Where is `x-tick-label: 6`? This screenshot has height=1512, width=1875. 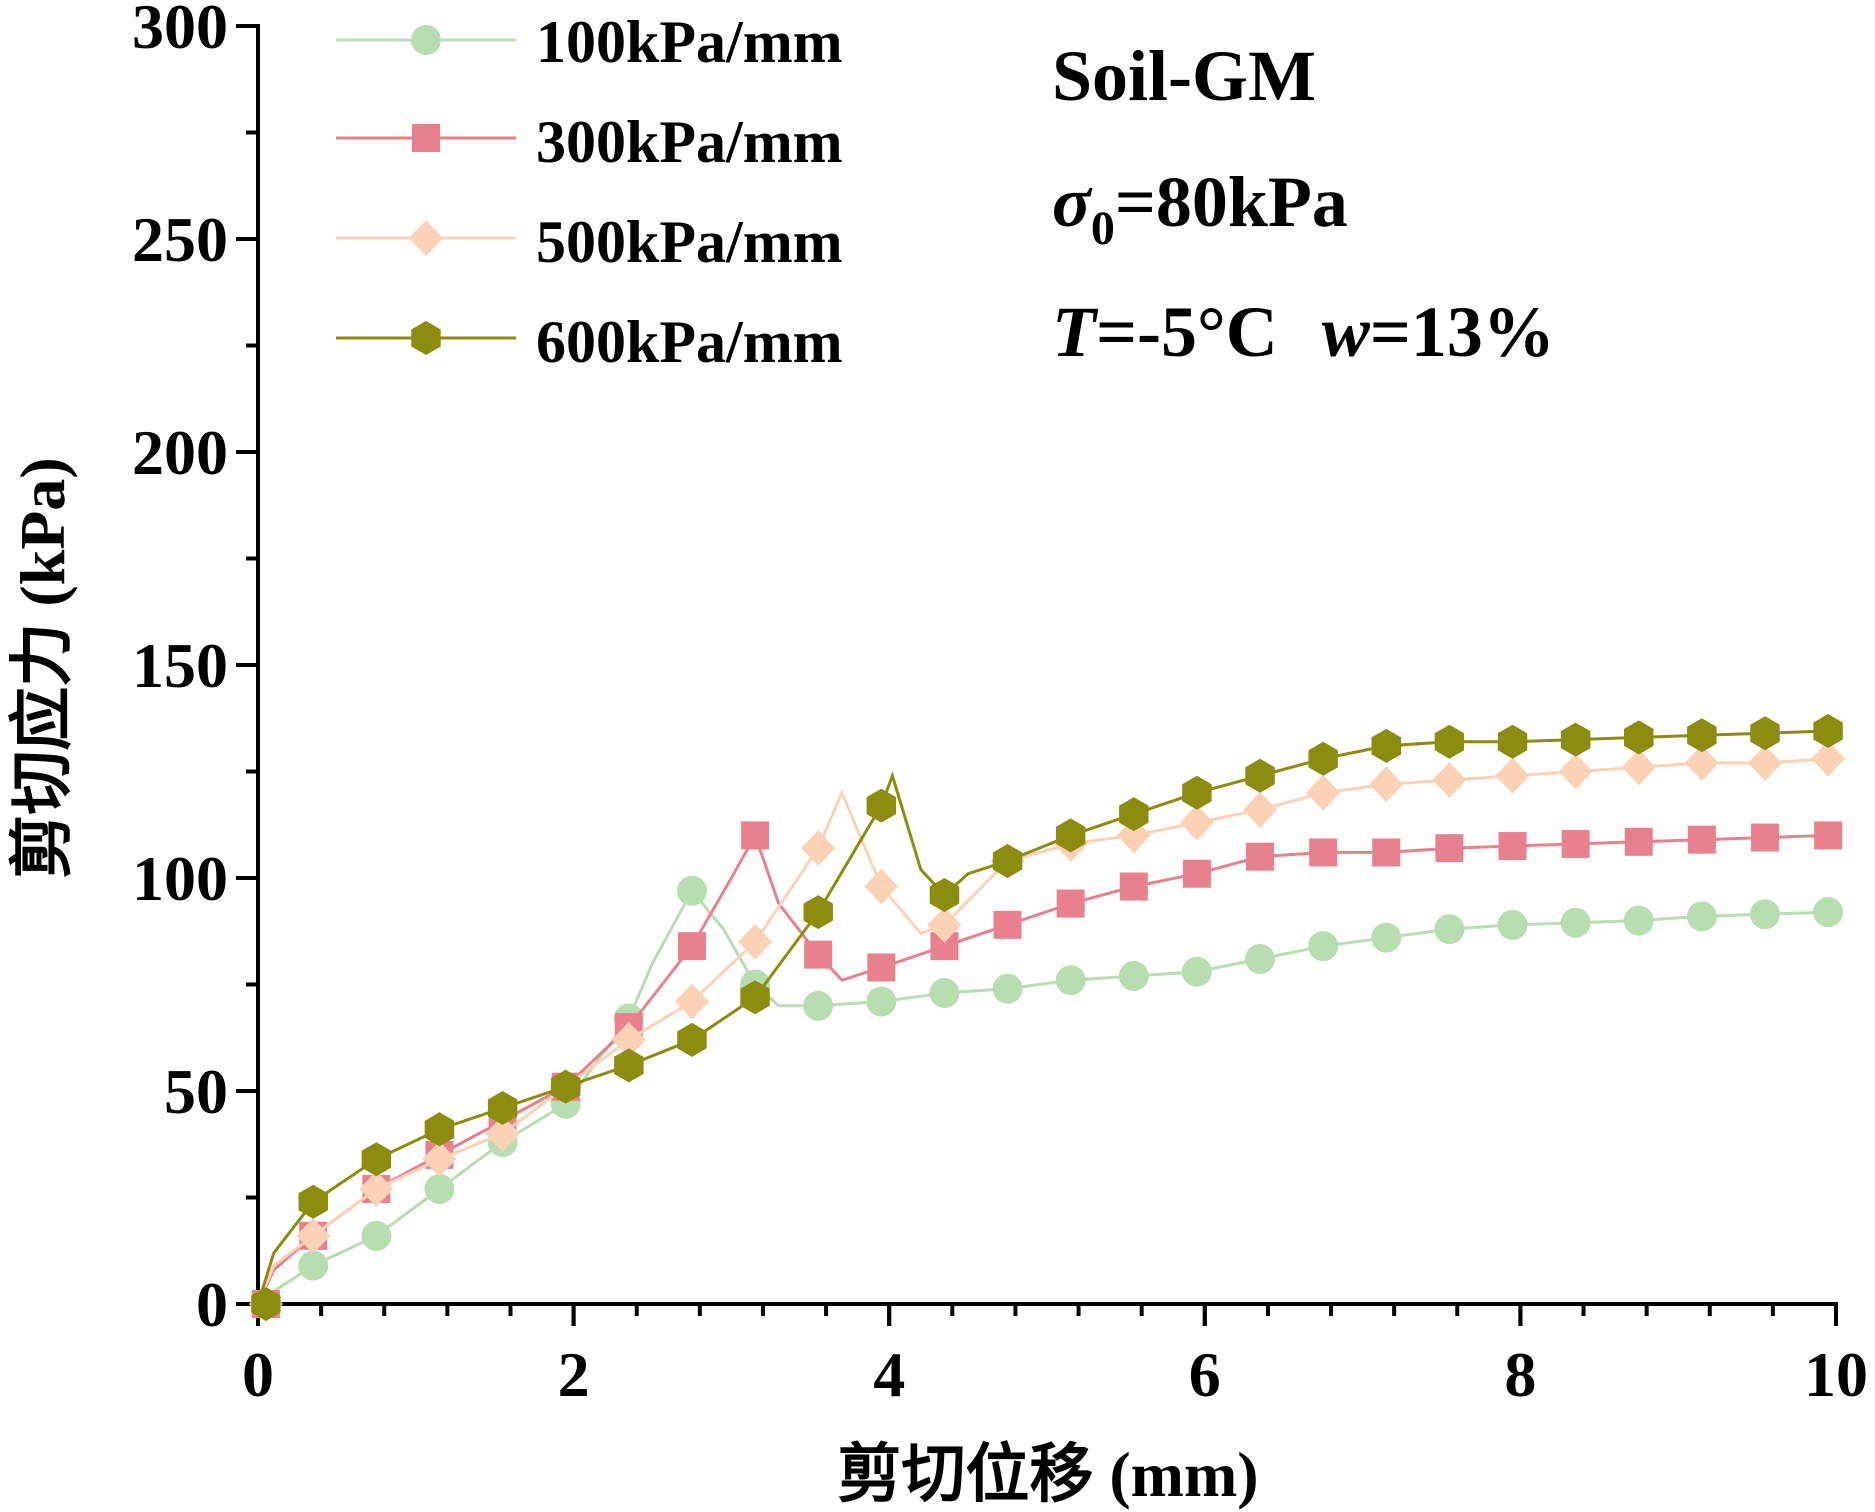 x-tick-label: 6 is located at coordinates (1205, 1374).